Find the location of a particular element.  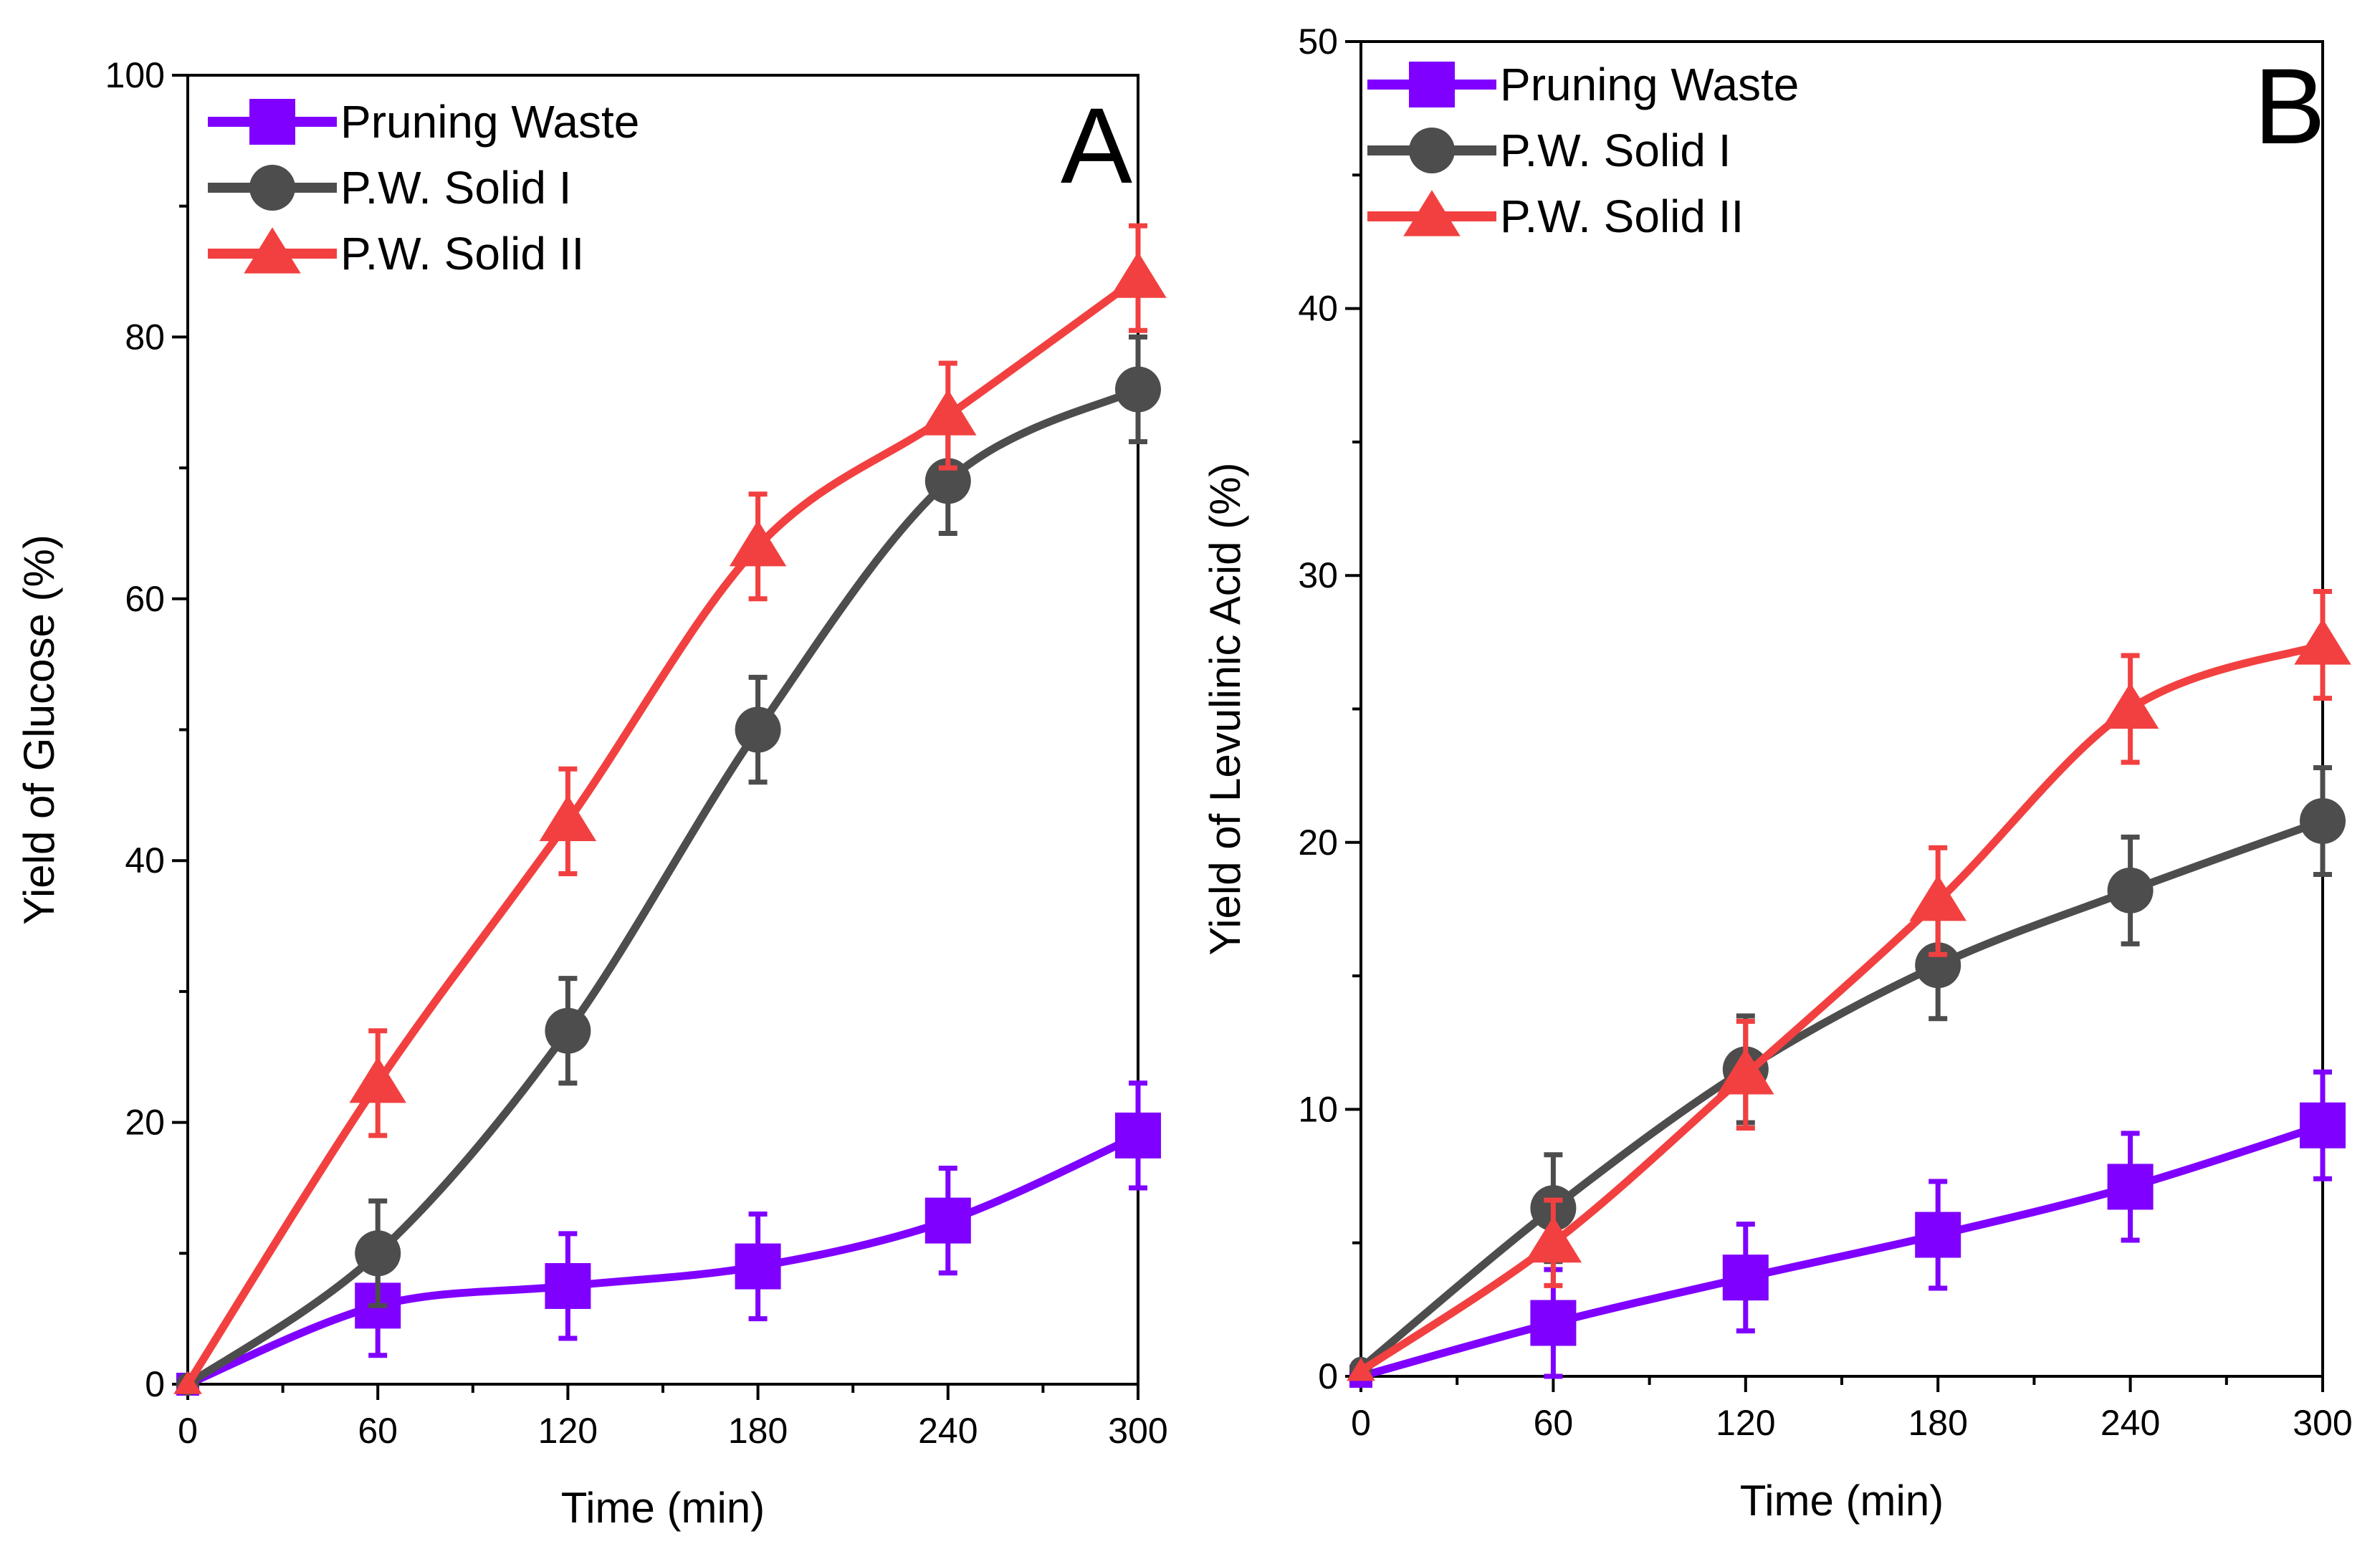

y-axis-title: Yield of Levulinic Acid (%) is located at coordinates (1225, 708).